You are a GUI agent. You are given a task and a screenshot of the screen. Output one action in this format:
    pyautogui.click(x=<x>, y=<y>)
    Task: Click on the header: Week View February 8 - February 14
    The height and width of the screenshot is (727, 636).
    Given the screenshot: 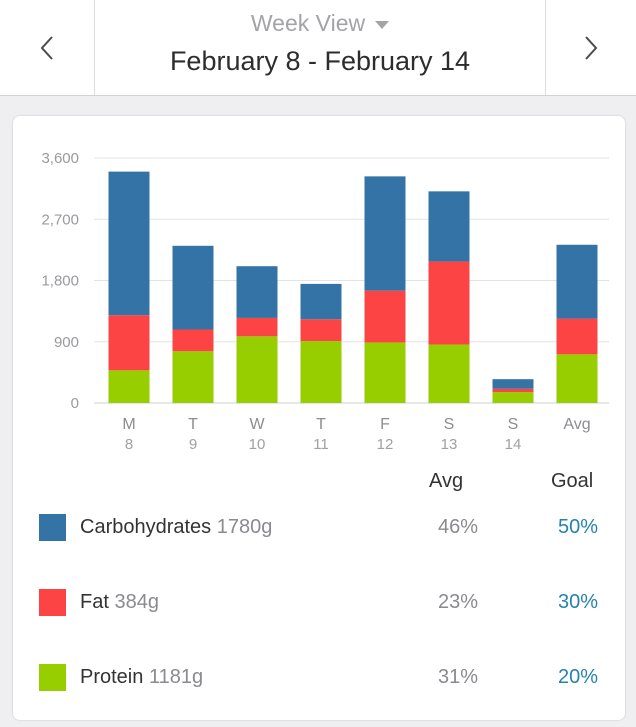 What is the action you would take?
    pyautogui.click(x=318, y=48)
    